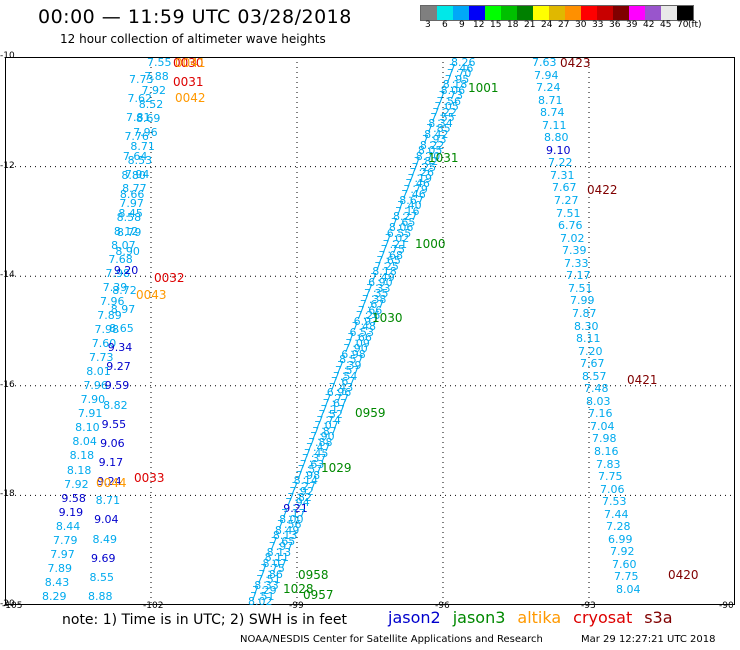  What do you see at coordinates (642, 380) in the screenshot?
I see `pass-time-label: 0421` at bounding box center [642, 380].